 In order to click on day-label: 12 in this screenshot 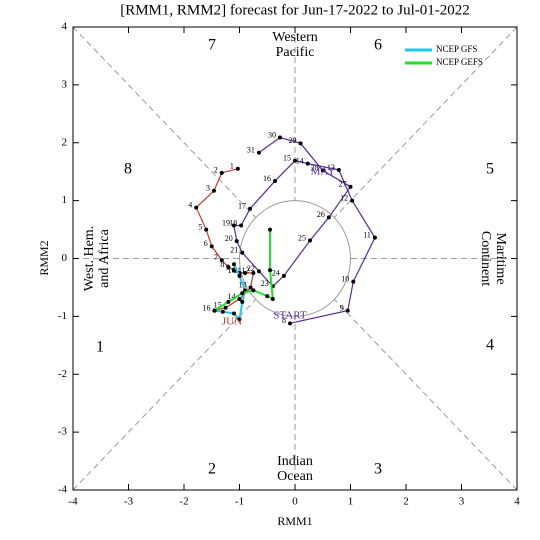, I will do `click(245, 270)`.